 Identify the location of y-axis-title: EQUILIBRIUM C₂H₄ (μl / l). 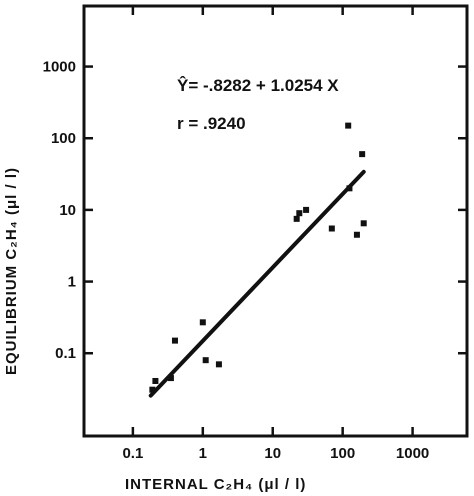
(11, 271).